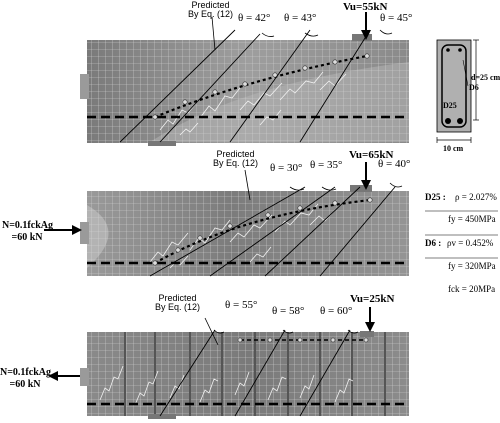 The image size is (500, 423). I want to click on d6-leader, so click(465, 73).